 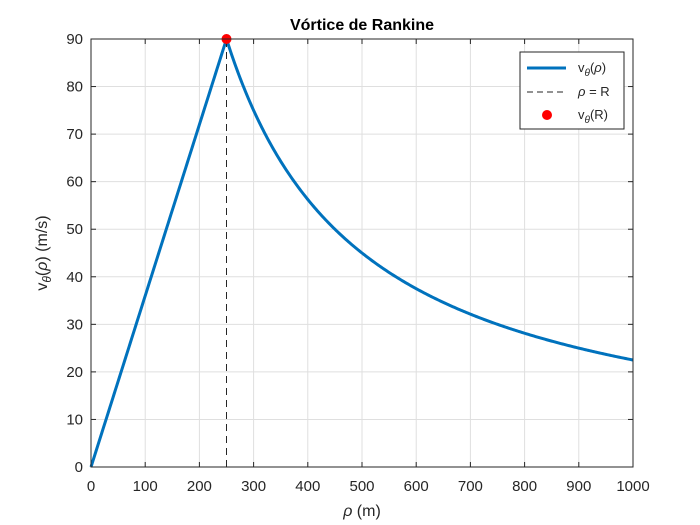 I want to click on legend-max-prefix: v, so click(x=581, y=114).